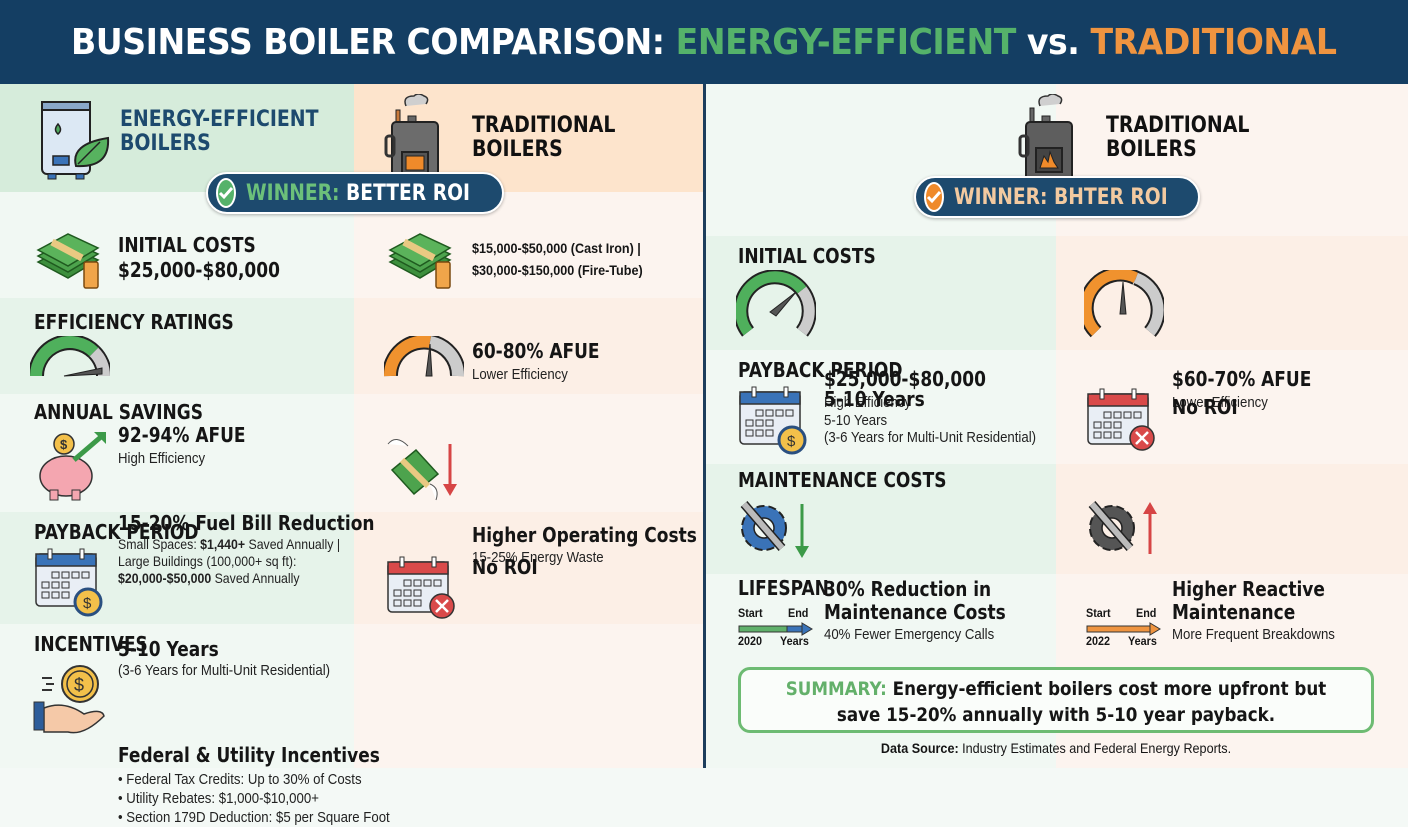 The height and width of the screenshot is (827, 1408). What do you see at coordinates (915, 600) in the screenshot?
I see `ee-maintenance-value: 30% Reduction in Maintenance Costs` at bounding box center [915, 600].